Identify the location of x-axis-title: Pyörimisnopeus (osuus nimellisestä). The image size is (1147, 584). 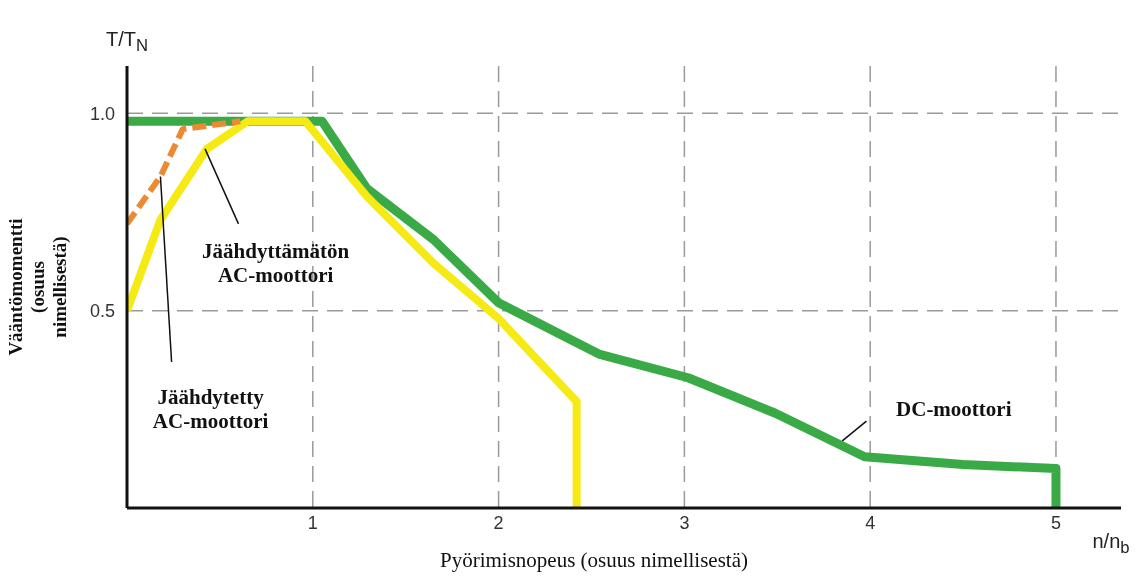
(594, 560).